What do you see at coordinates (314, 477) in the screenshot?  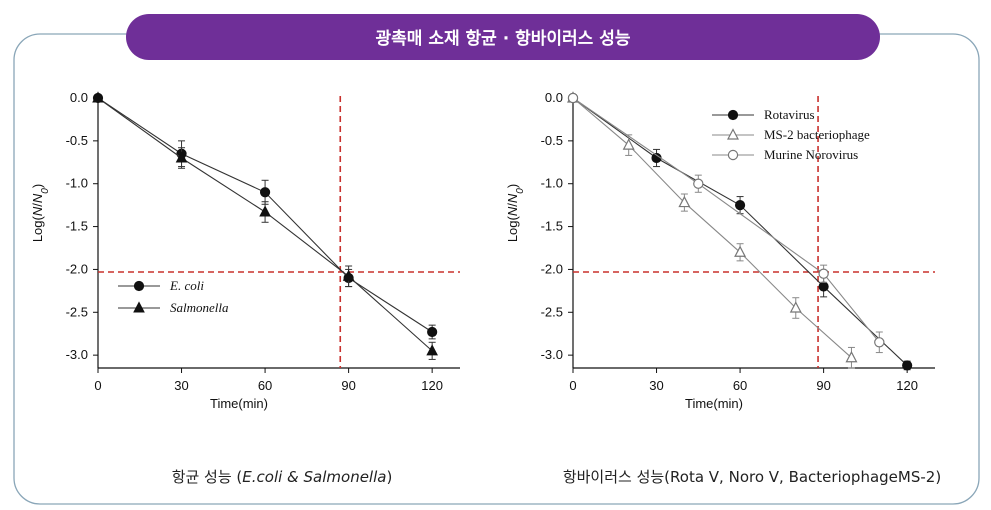 I see `caption-antibacterial-italic: E.coli & Salmonella` at bounding box center [314, 477].